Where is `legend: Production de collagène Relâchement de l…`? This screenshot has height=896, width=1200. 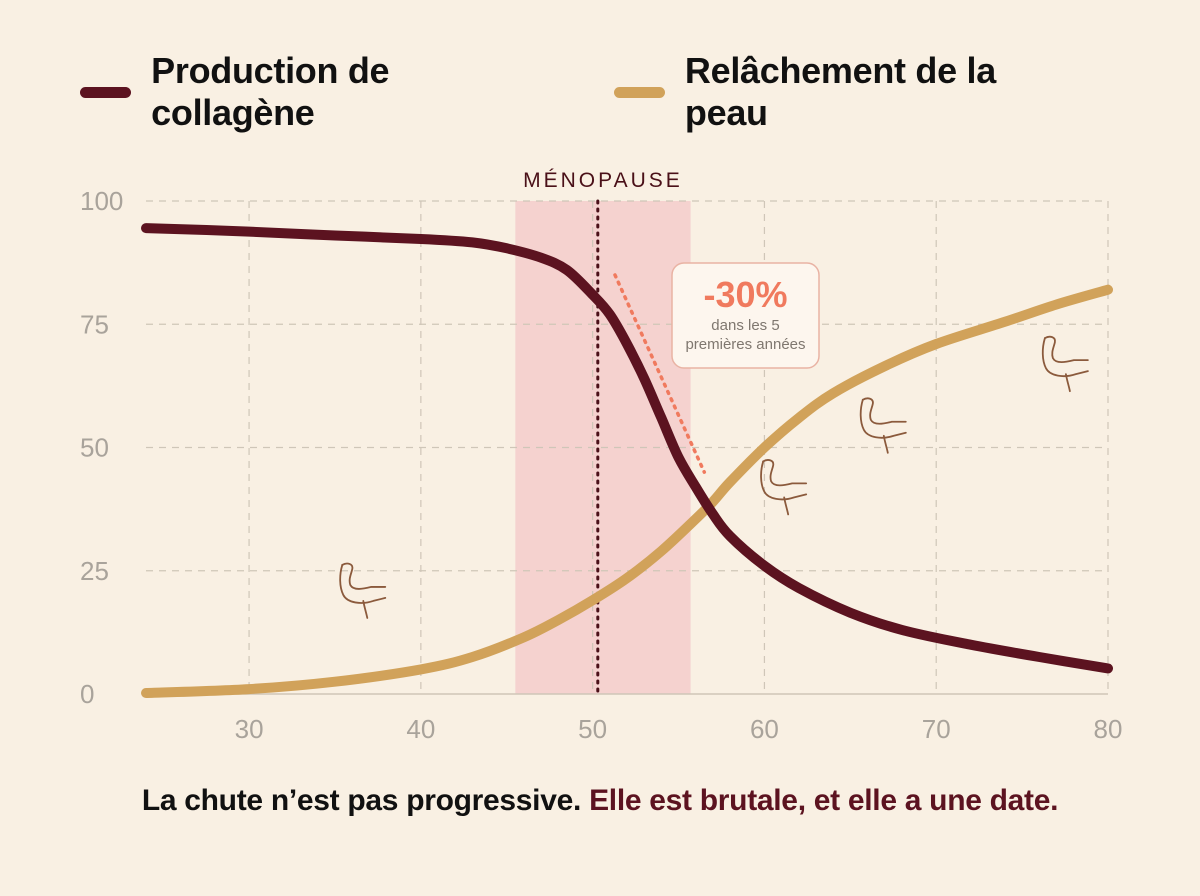 legend: Production de collagène Relâchement de l… is located at coordinates (610, 91).